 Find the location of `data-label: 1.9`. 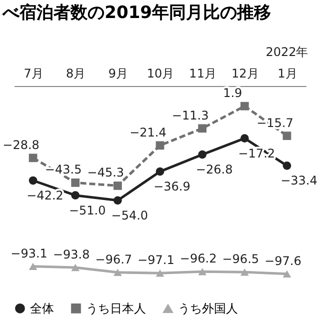

data-label: 1.9 is located at coordinates (232, 93).